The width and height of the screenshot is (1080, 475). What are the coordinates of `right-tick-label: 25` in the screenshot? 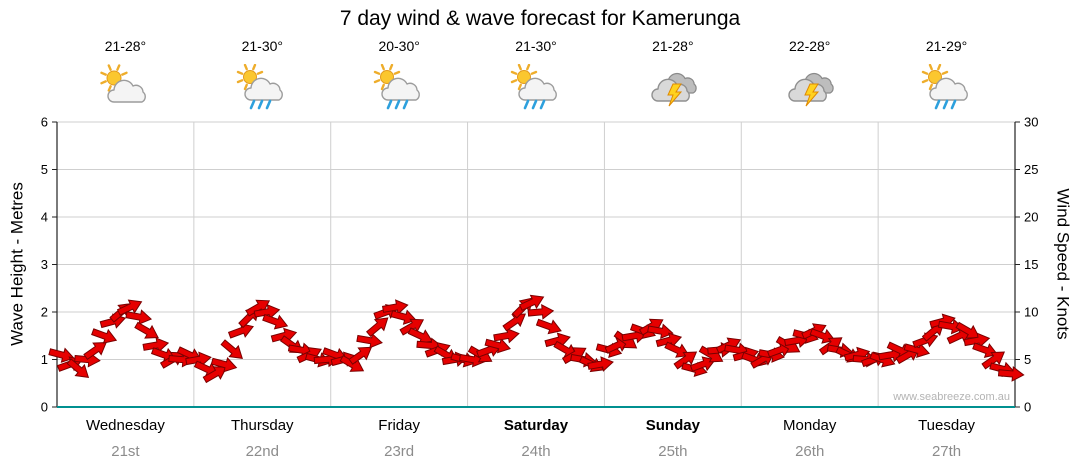 It's located at (1031, 169).